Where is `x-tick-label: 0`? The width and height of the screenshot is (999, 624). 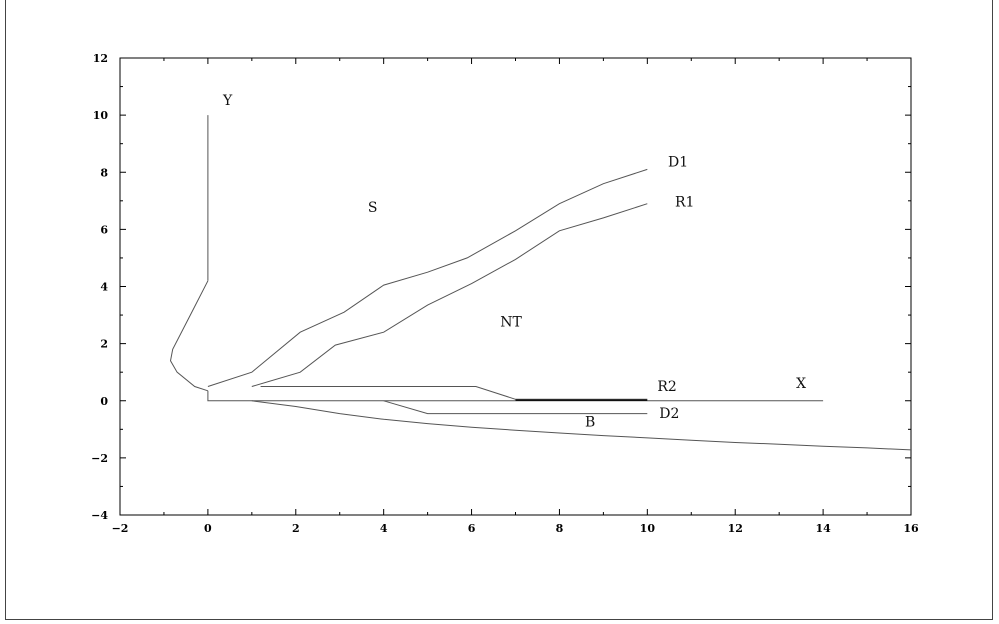 x-tick-label: 0 is located at coordinates (208, 528).